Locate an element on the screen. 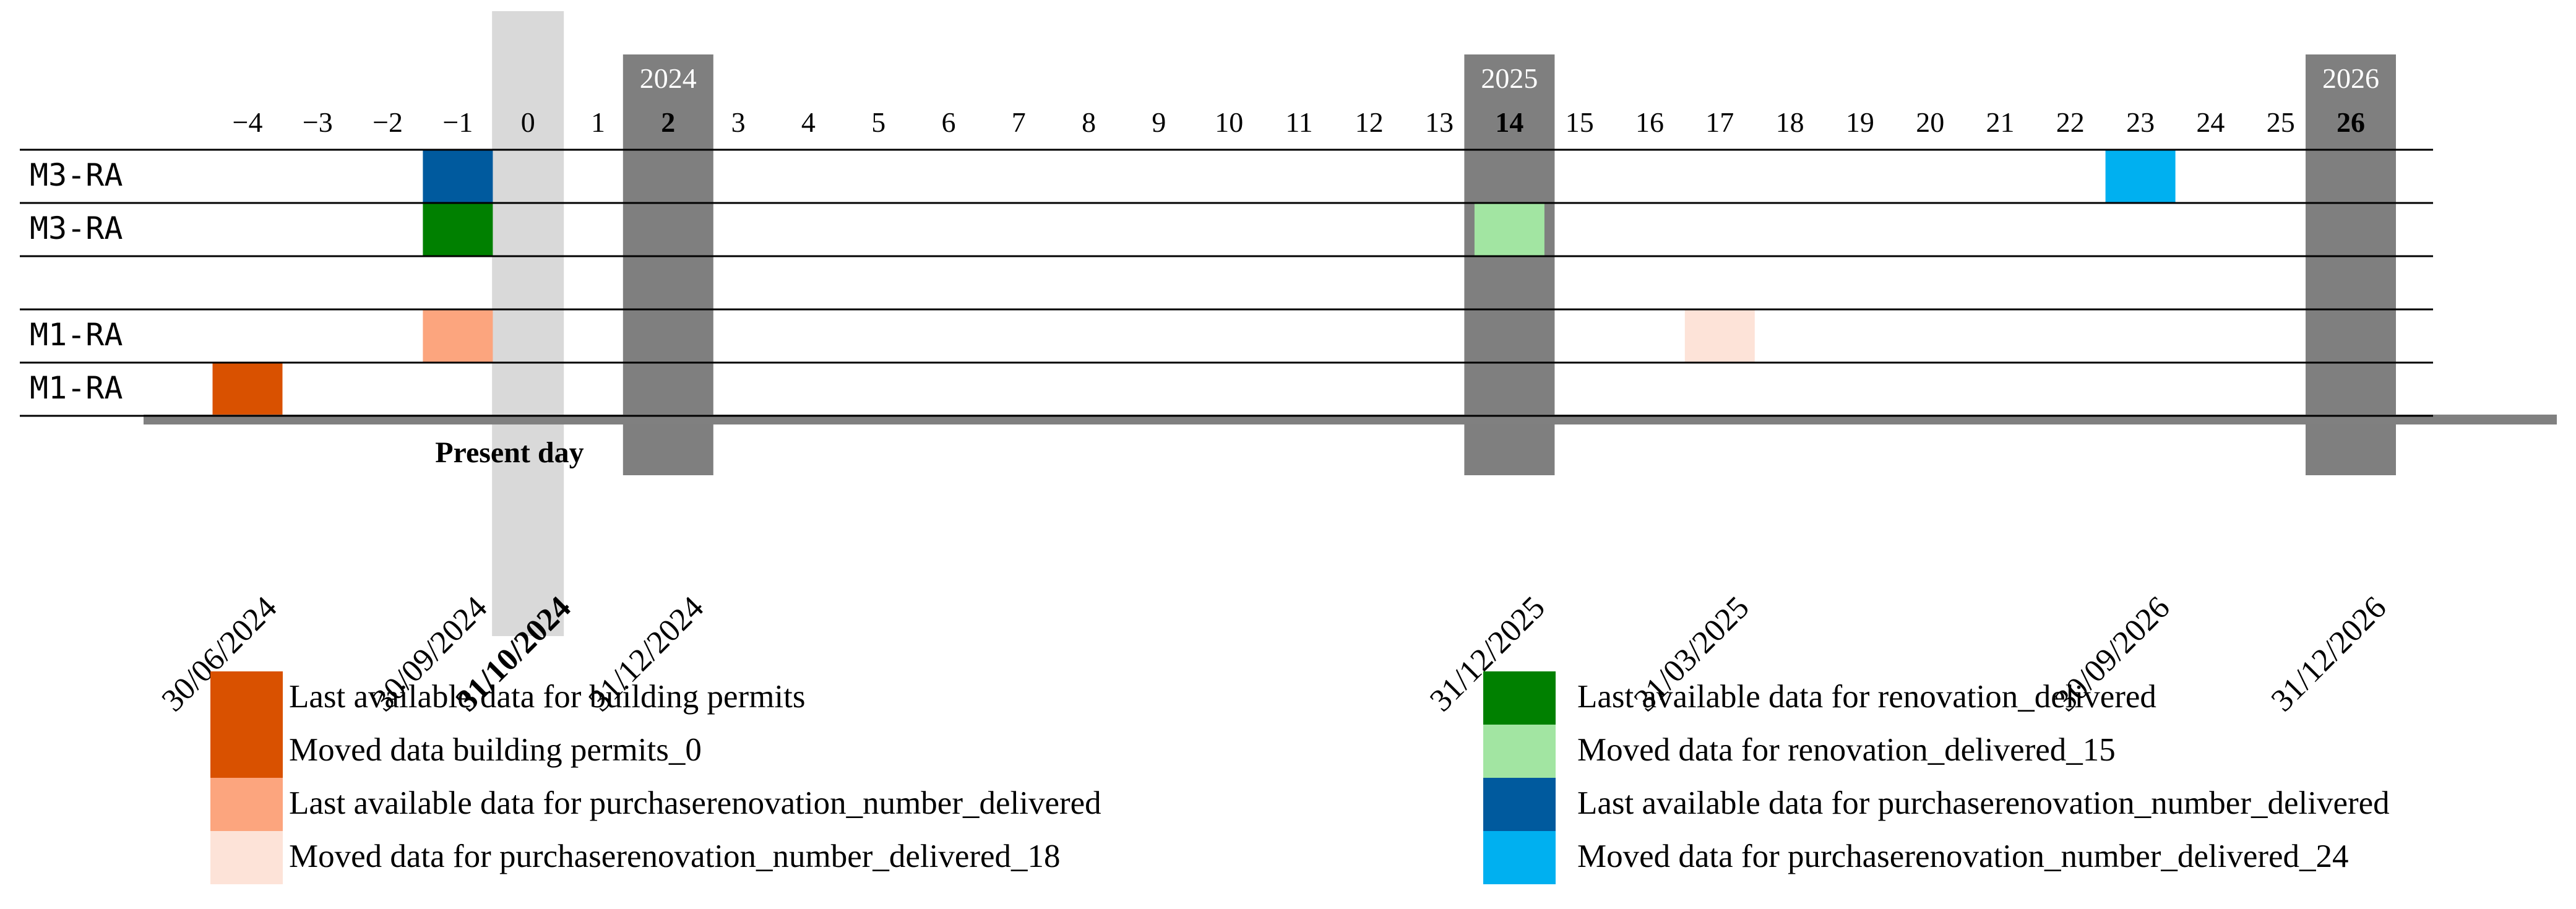  tick-label: 26 is located at coordinates (2351, 122).